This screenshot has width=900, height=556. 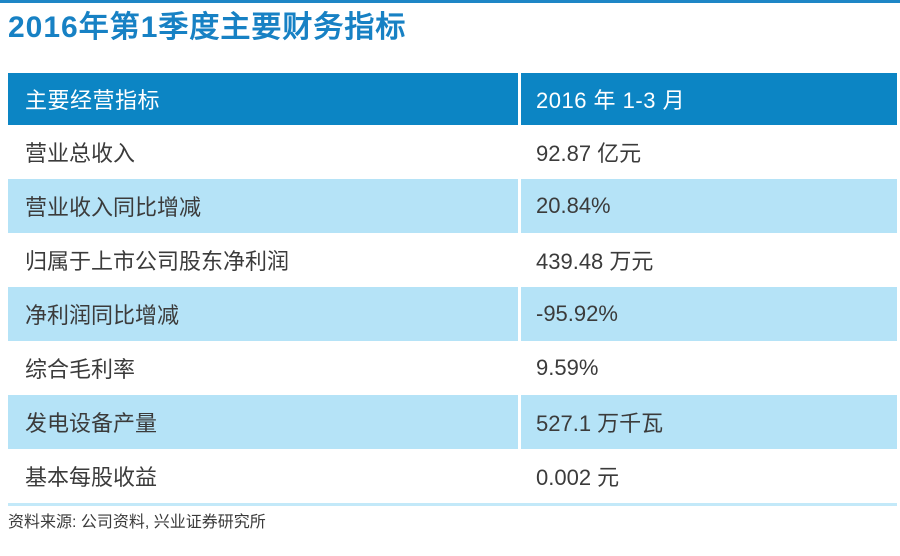 What do you see at coordinates (264, 152) in the screenshot?
I see `metric-label: 营业总收入` at bounding box center [264, 152].